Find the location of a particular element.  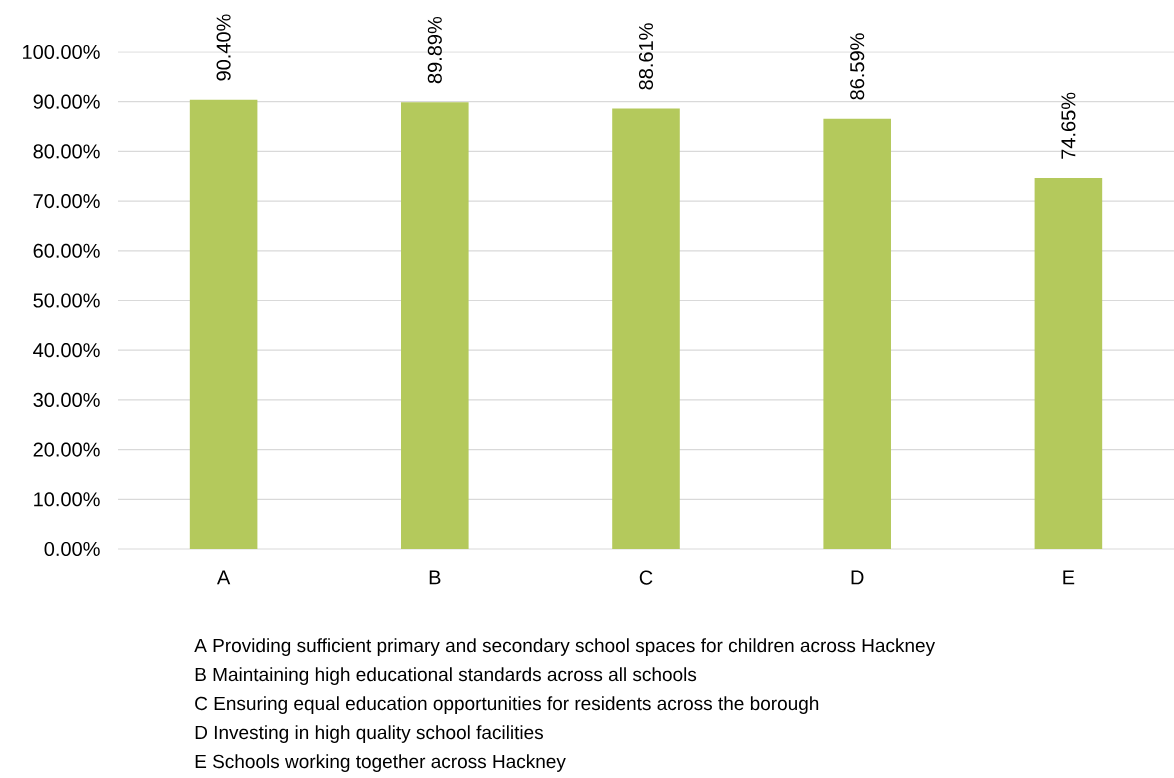

data-label: 89.89% is located at coordinates (434, 50).